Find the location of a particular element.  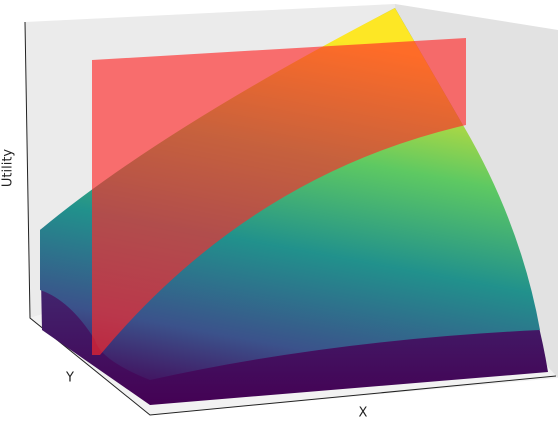

x-axis-label: X is located at coordinates (363, 413).